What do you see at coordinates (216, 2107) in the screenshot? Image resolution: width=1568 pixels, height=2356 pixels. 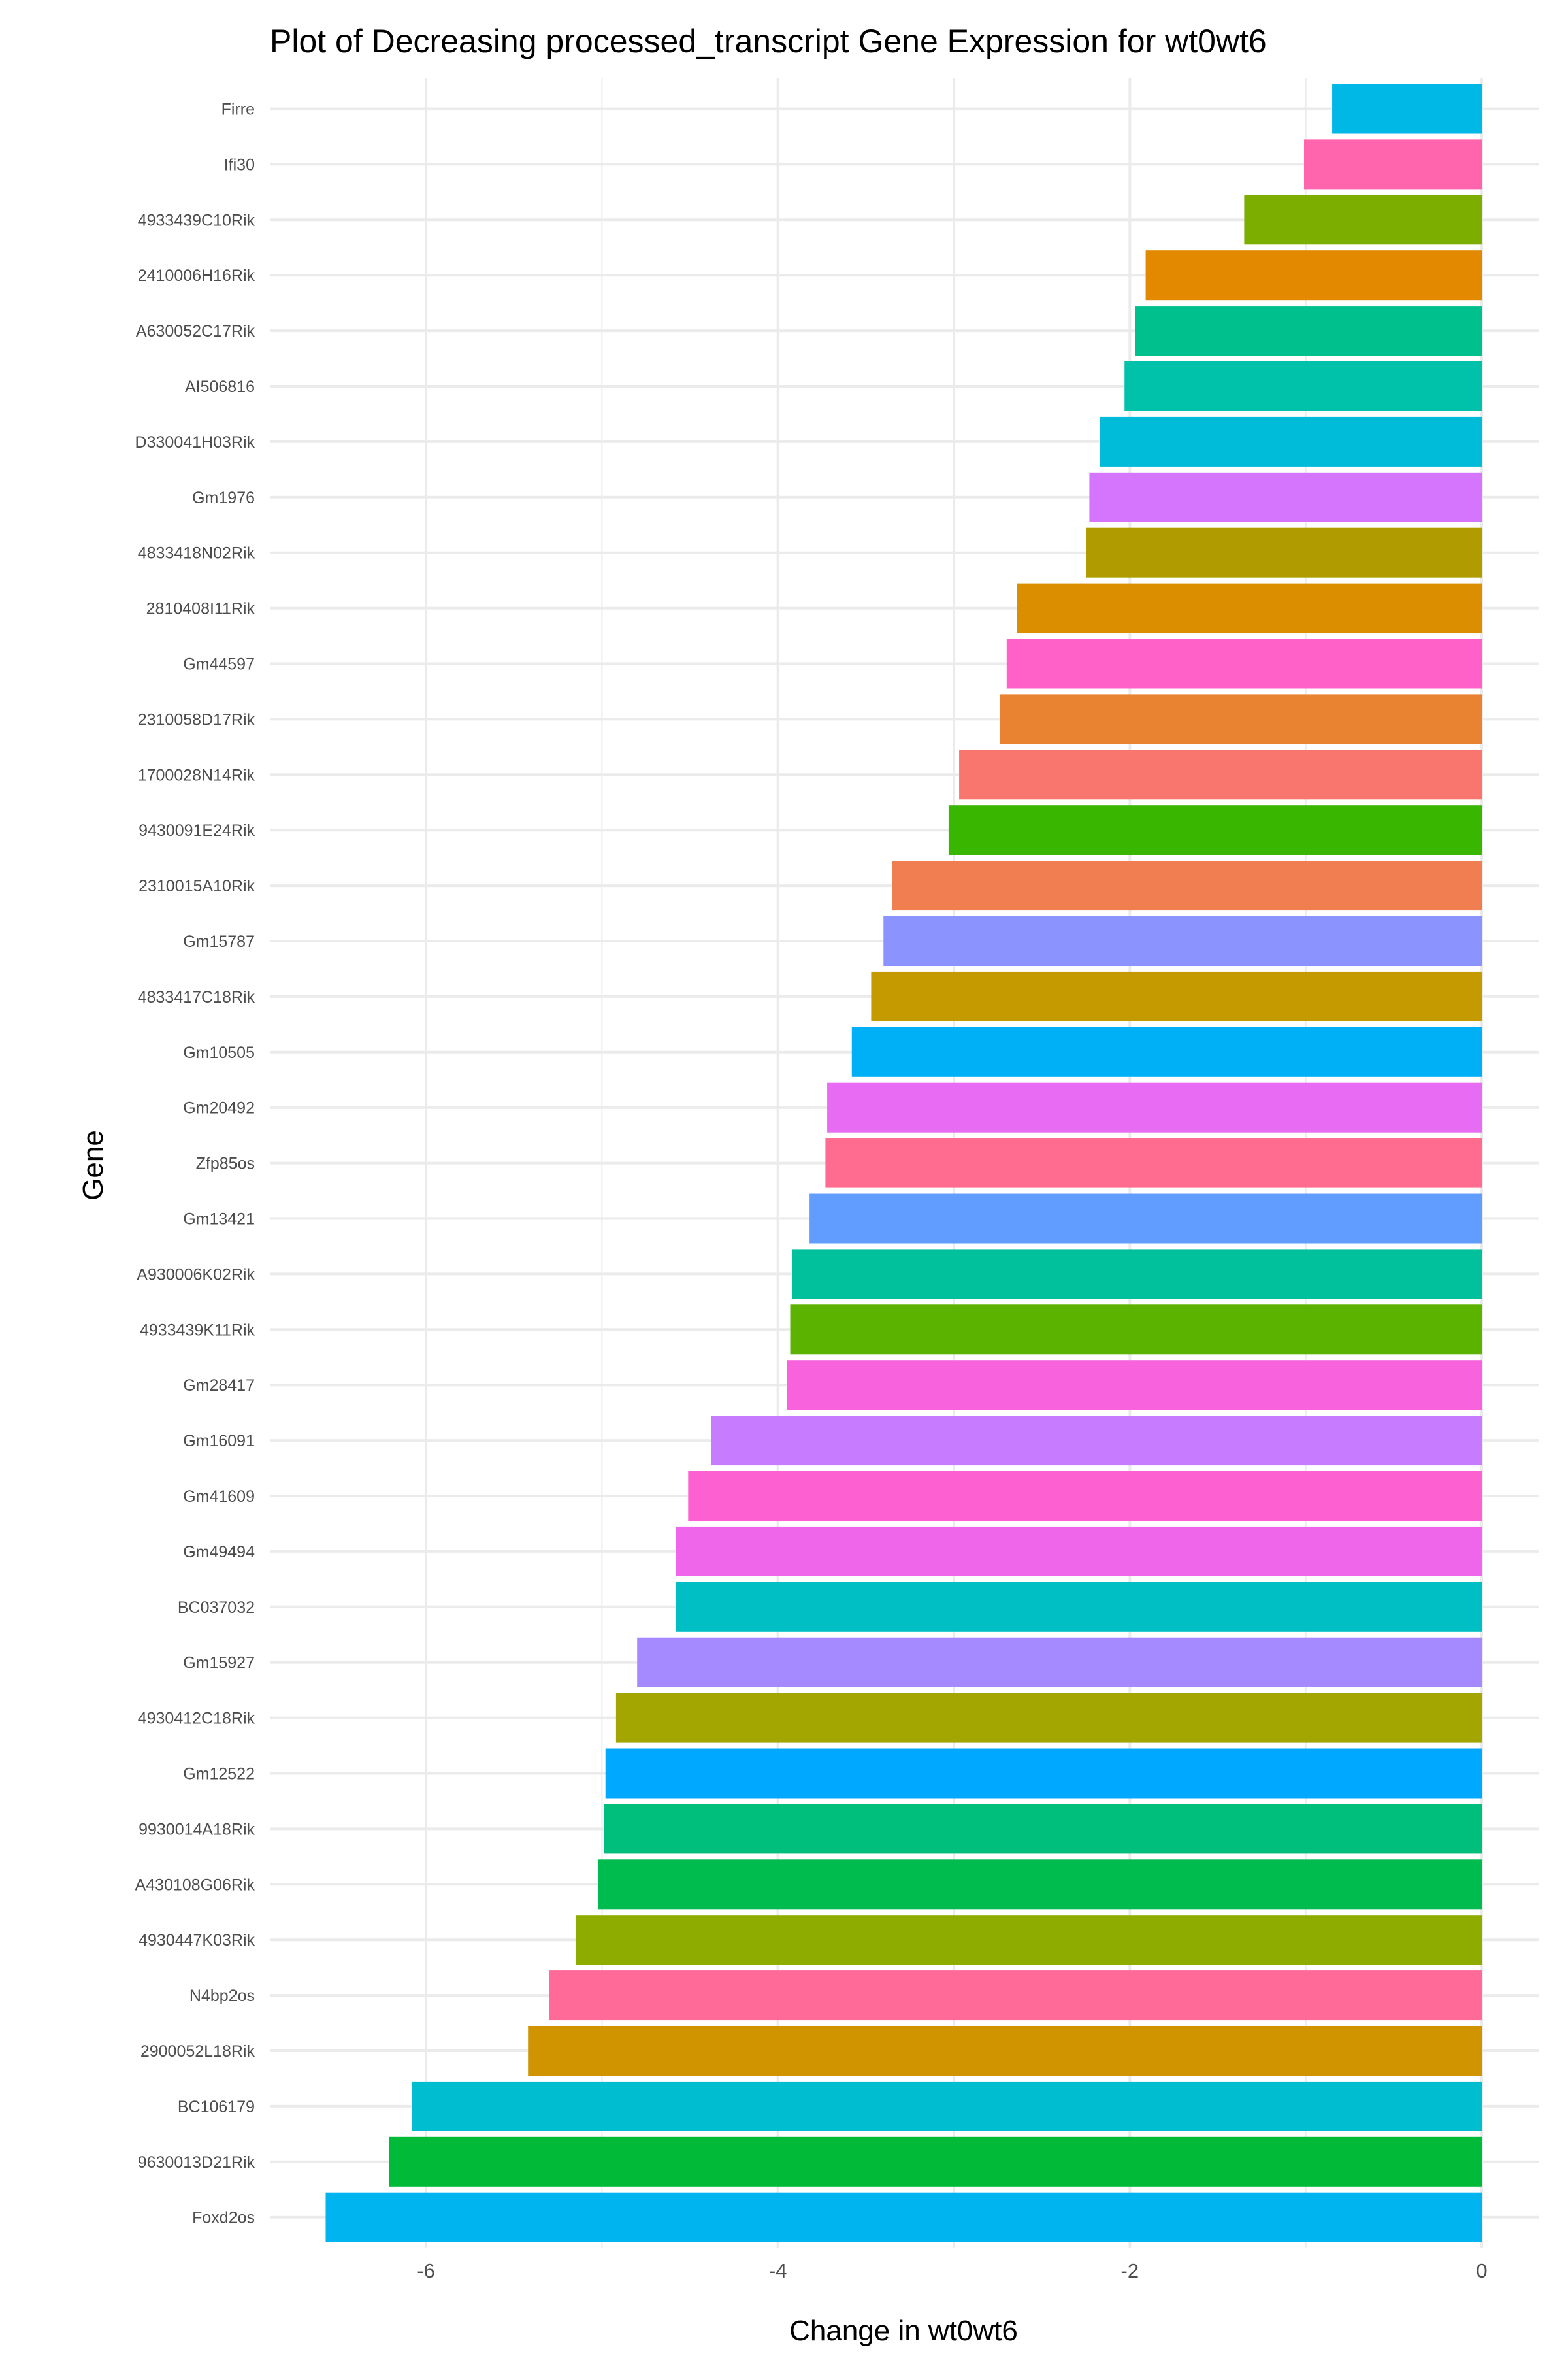 I see `y-tick-label: BC106179` at bounding box center [216, 2107].